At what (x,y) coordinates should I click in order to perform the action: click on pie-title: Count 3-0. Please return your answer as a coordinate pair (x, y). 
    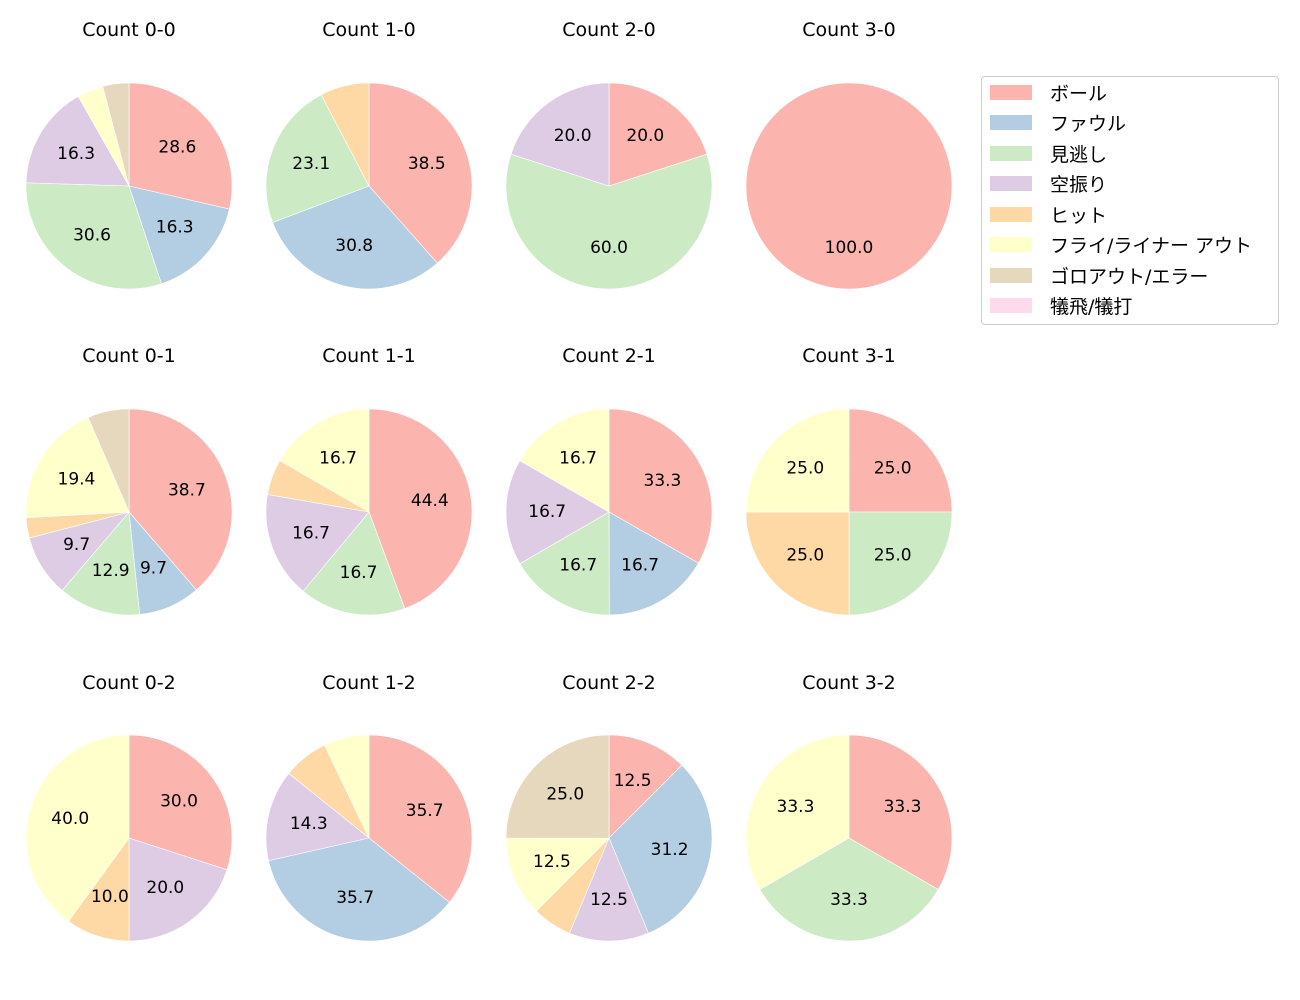
    Looking at the image, I should click on (849, 30).